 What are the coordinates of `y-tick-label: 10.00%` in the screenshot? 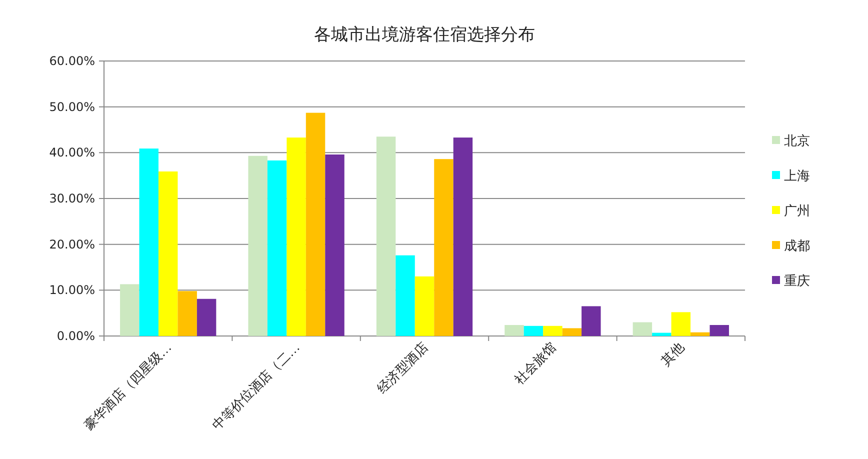 It's located at (72, 290).